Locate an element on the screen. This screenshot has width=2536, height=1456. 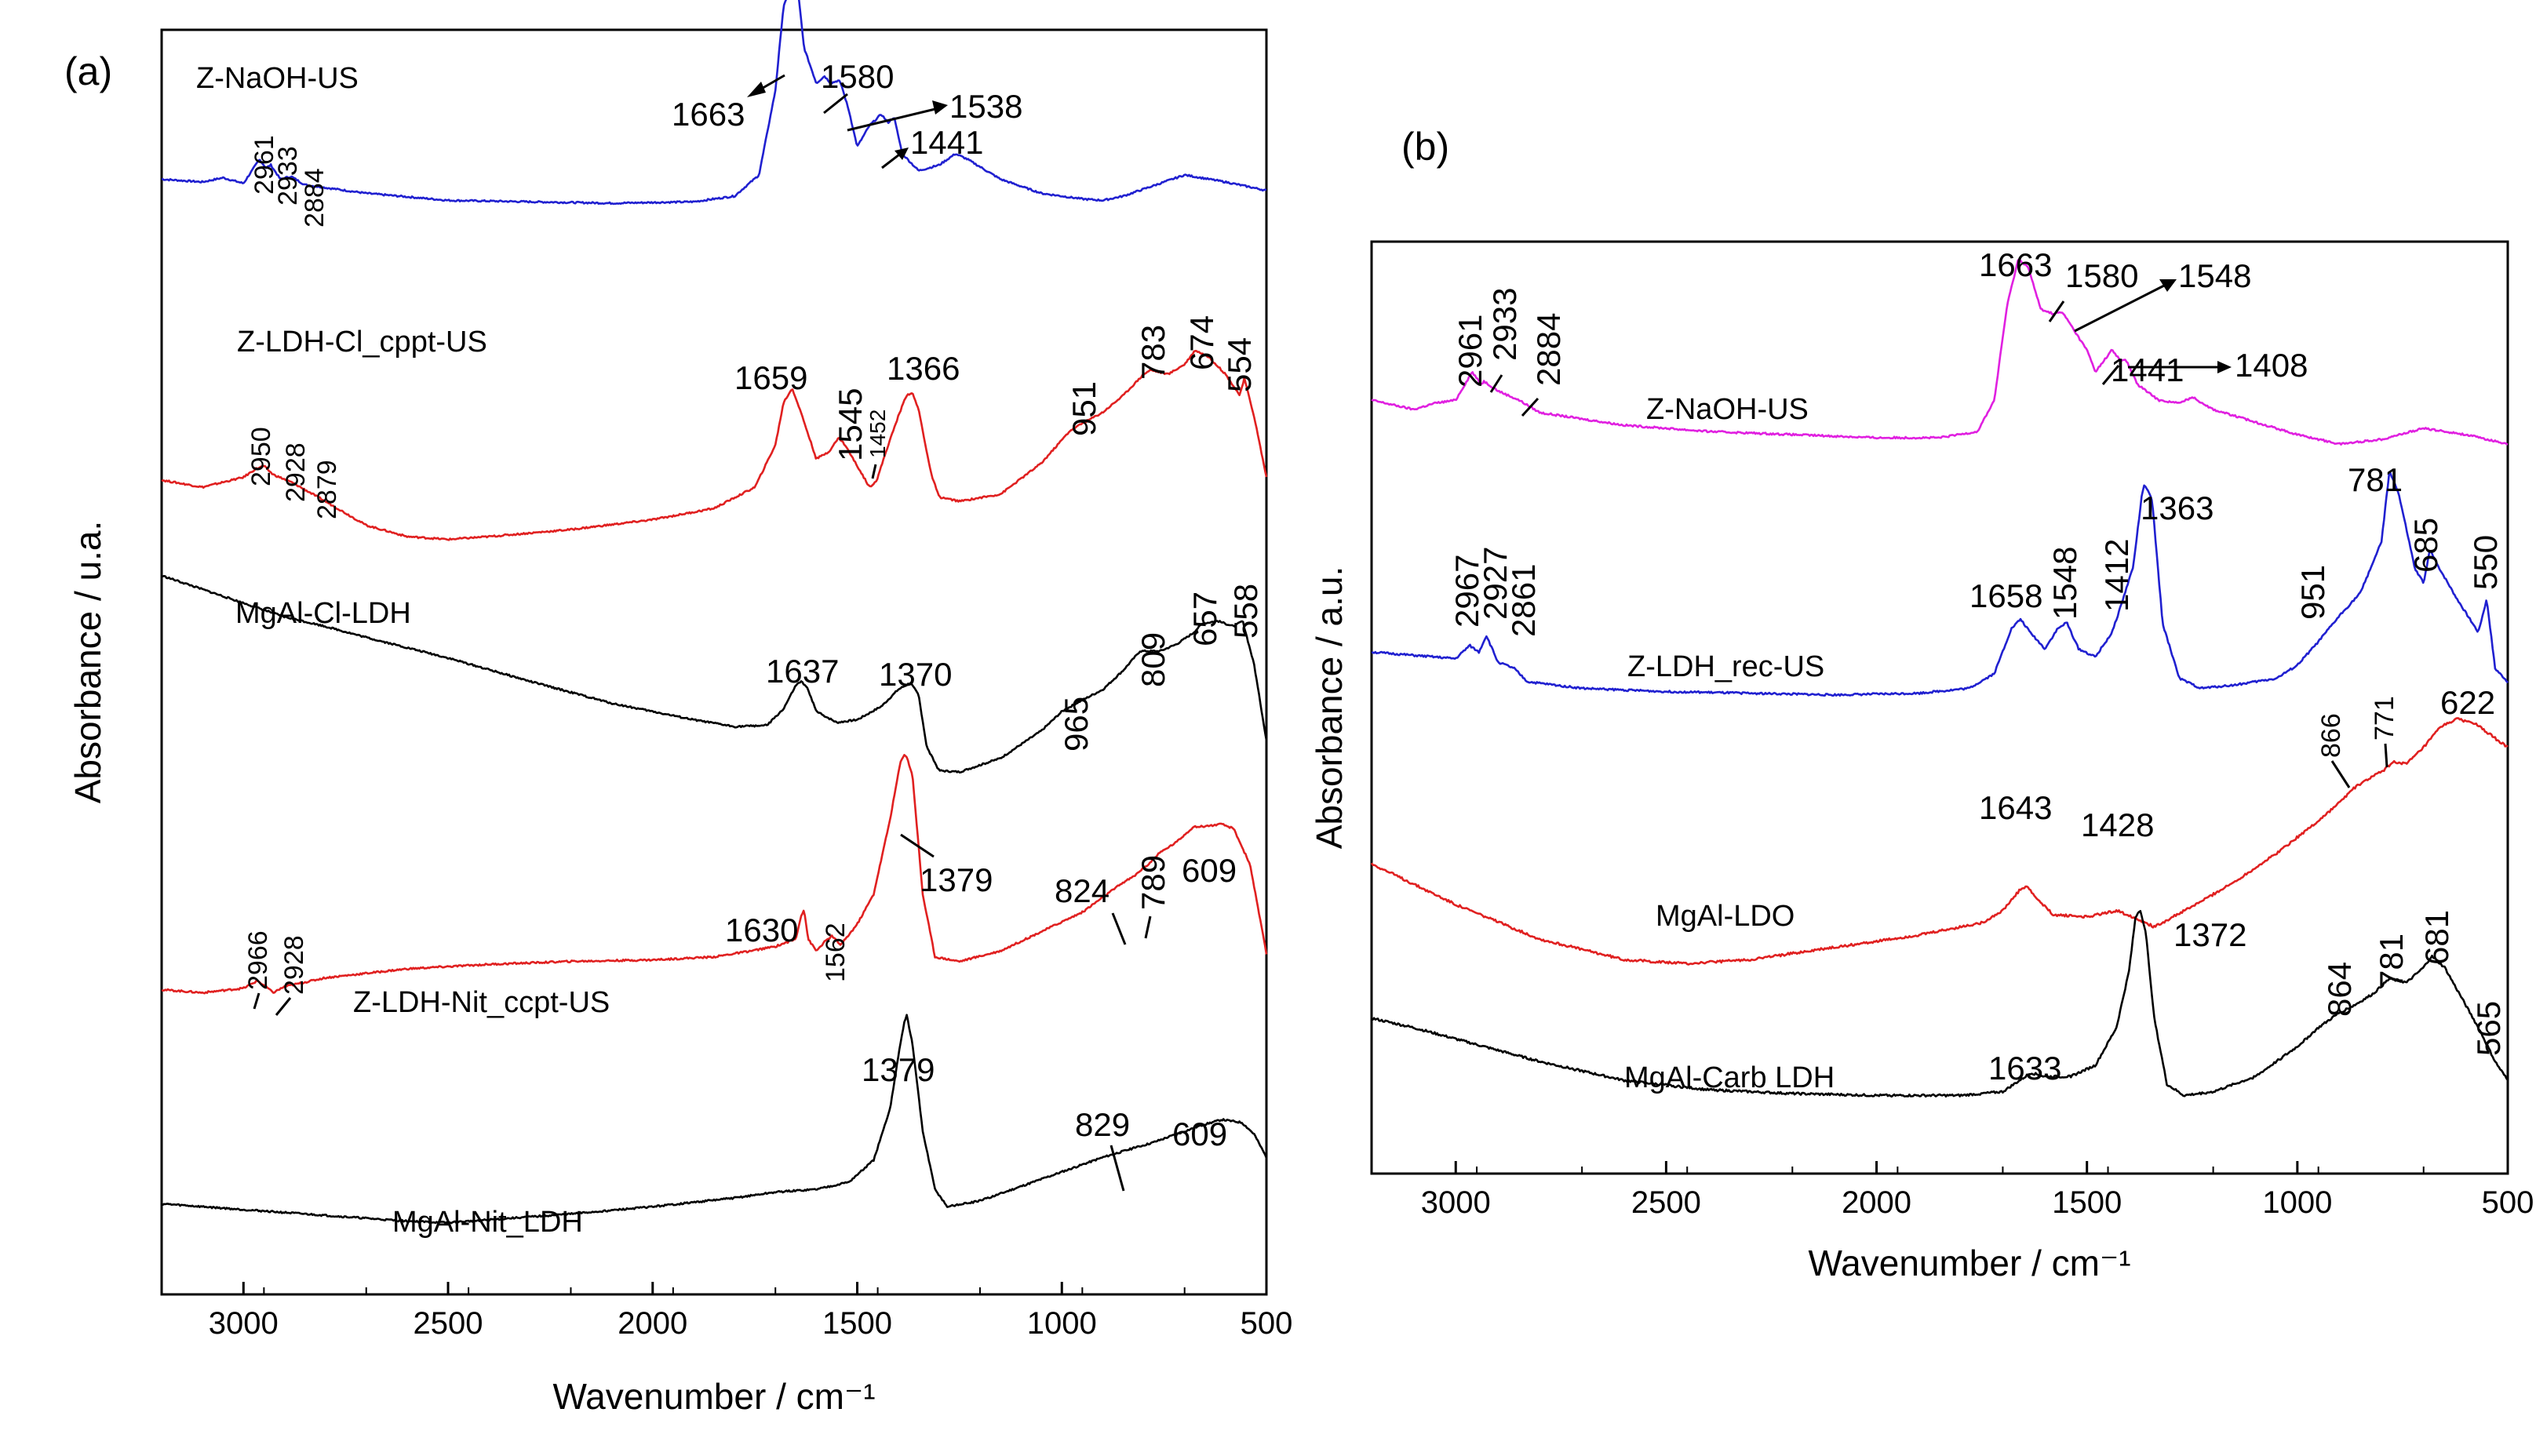
b-ann-2927: 2927 is located at coordinates (1496, 583).